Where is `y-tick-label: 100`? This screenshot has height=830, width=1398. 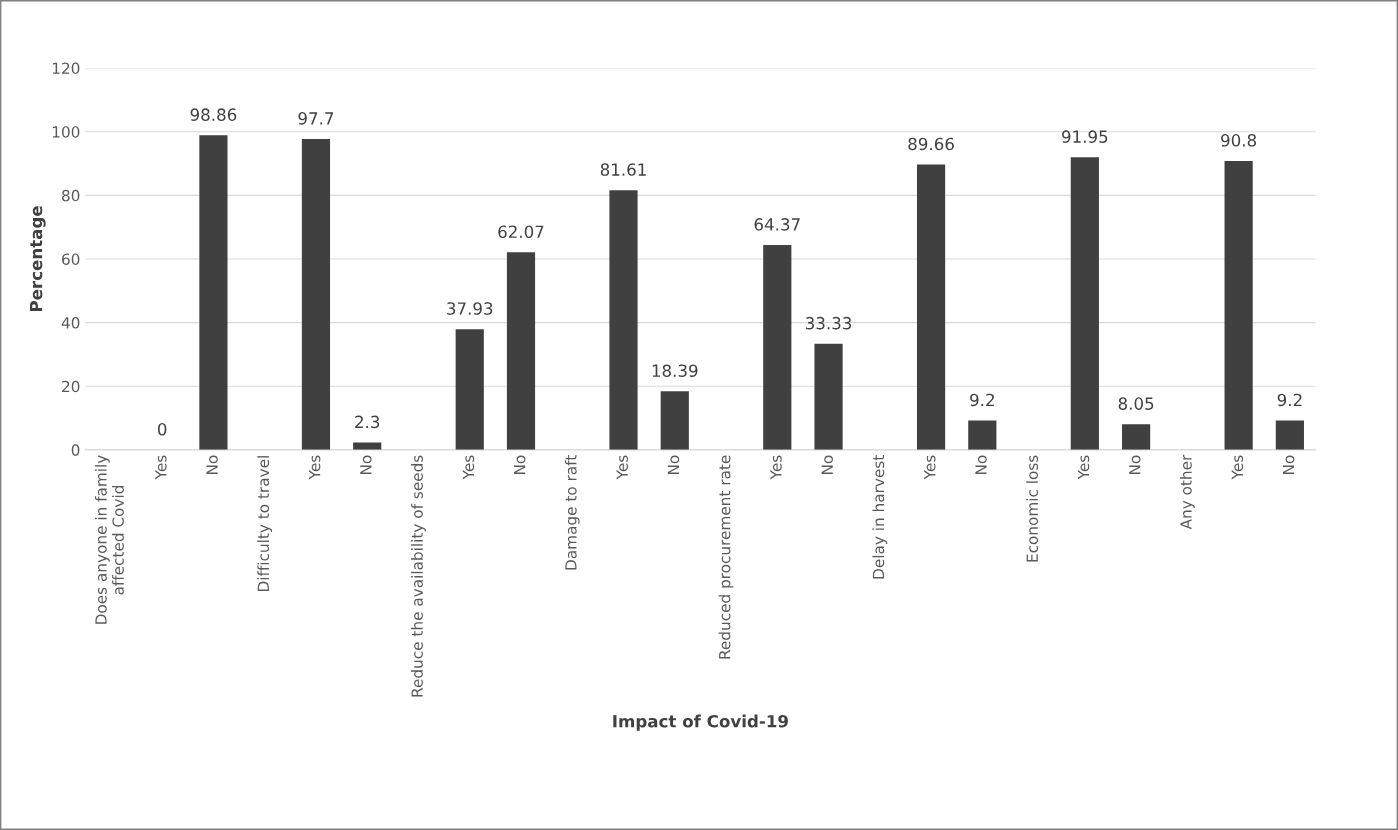 y-tick-label: 100 is located at coordinates (66, 132).